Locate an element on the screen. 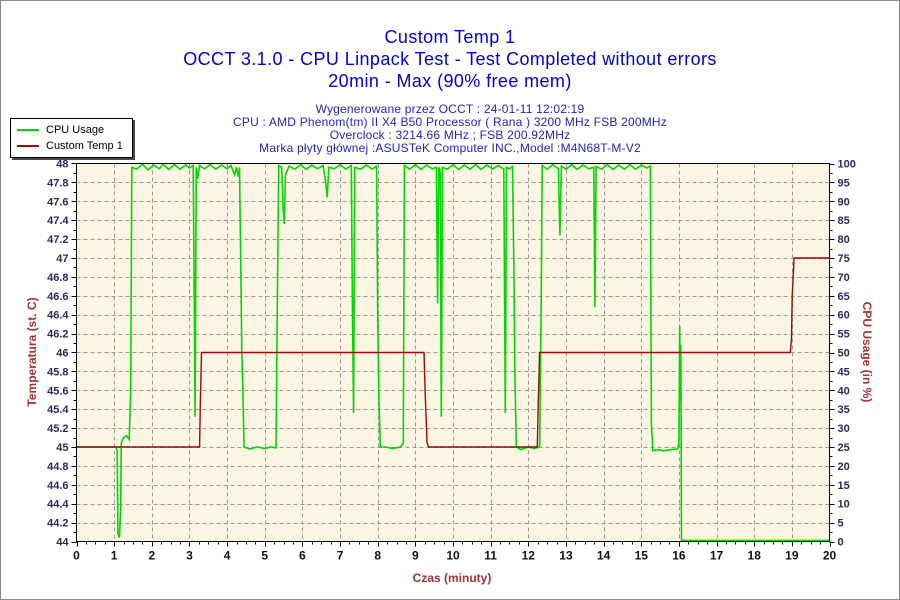 The image size is (900, 600). y-tick-label: 50 is located at coordinates (844, 354).